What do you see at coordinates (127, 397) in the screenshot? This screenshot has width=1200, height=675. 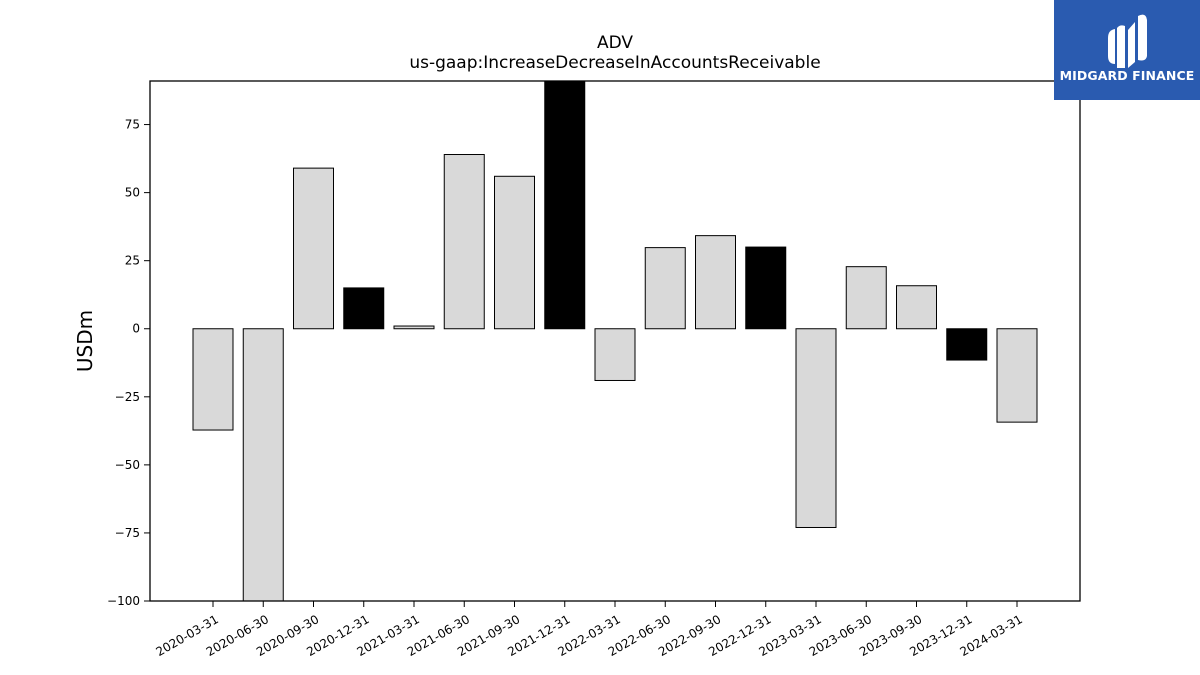 I see `y-tick-label: −25` at bounding box center [127, 397].